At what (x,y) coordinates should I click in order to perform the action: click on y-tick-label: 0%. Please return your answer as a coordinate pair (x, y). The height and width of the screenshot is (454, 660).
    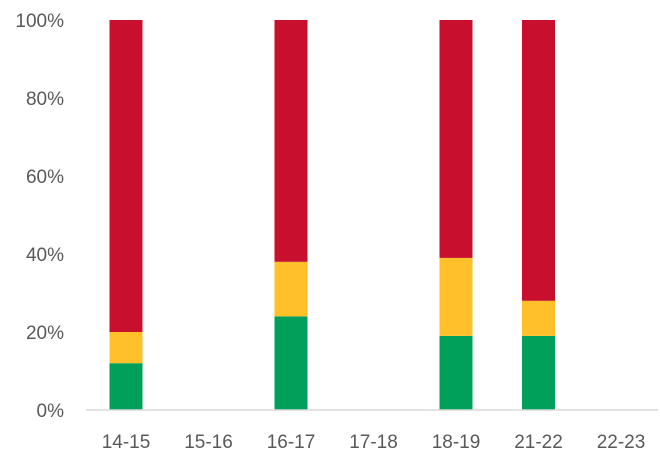
    Looking at the image, I should click on (51, 411).